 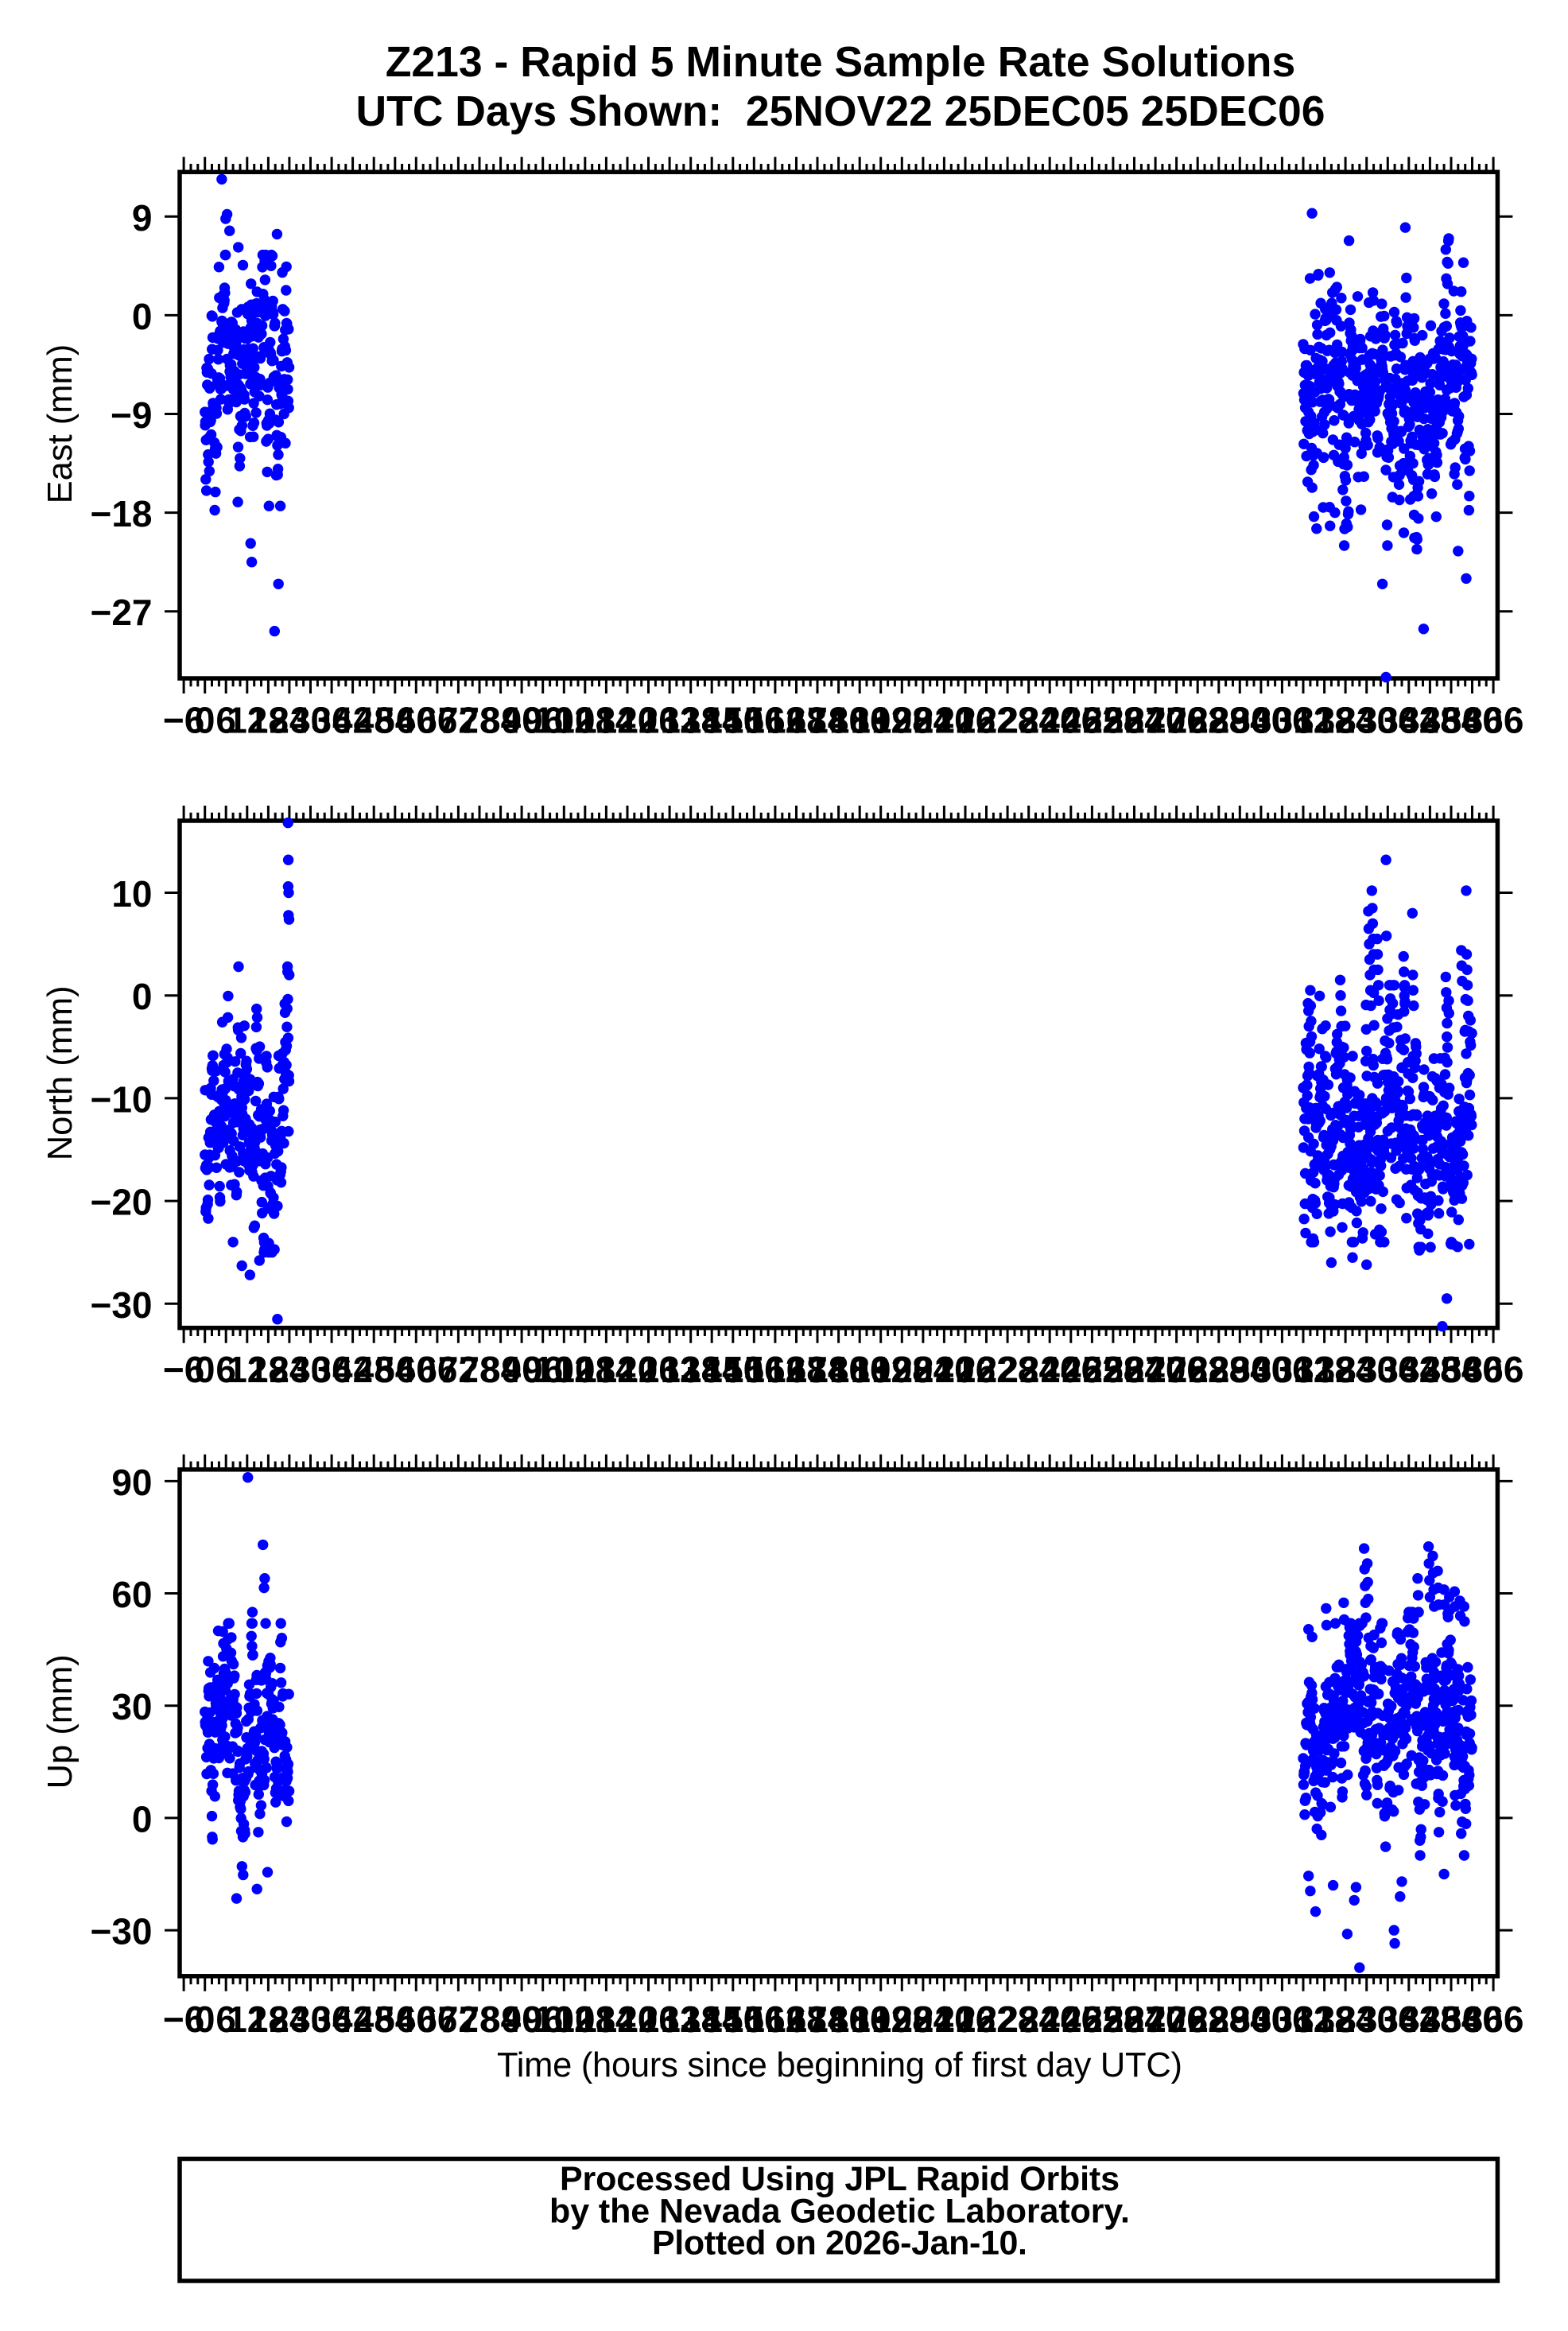 I want to click on svg-text: 234, so click(x=1028, y=1369).